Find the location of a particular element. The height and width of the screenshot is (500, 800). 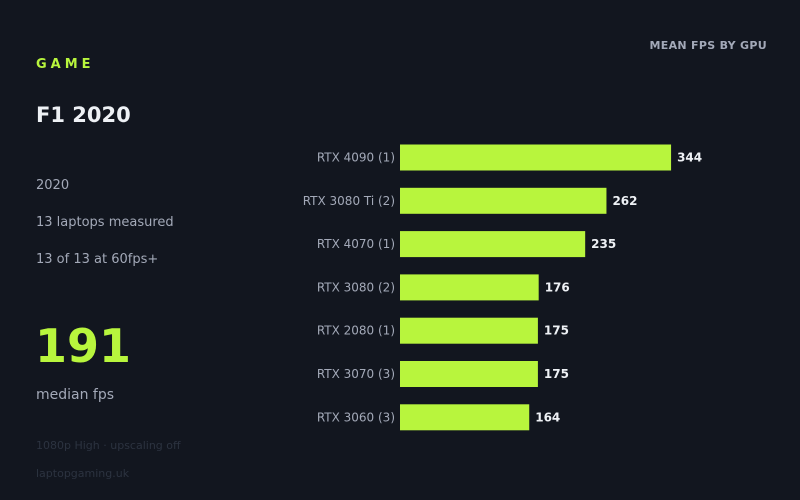

gpu-category-label: RTX 4070 (1) is located at coordinates (356, 244).